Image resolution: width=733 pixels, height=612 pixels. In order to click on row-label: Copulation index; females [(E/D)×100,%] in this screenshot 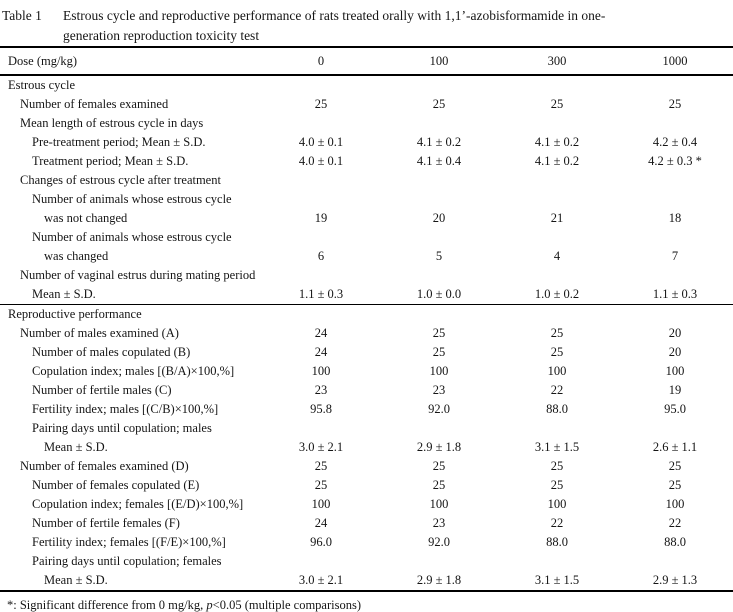, I will do `click(138, 504)`.